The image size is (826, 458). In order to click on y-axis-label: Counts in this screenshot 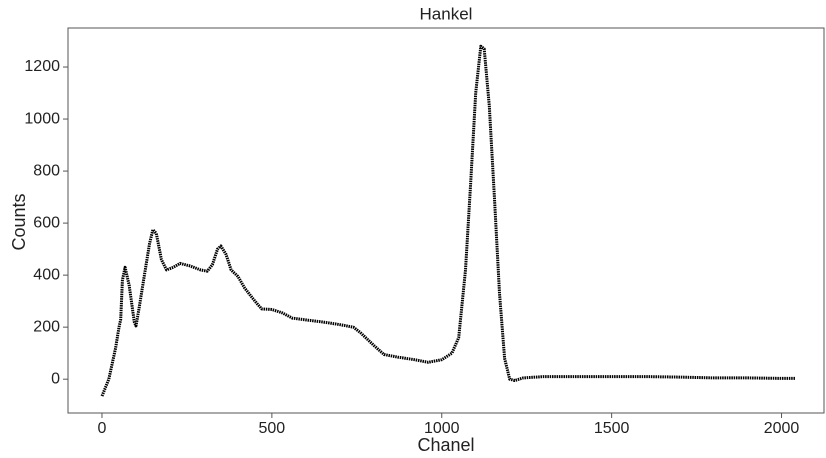, I will do `click(19, 221)`.